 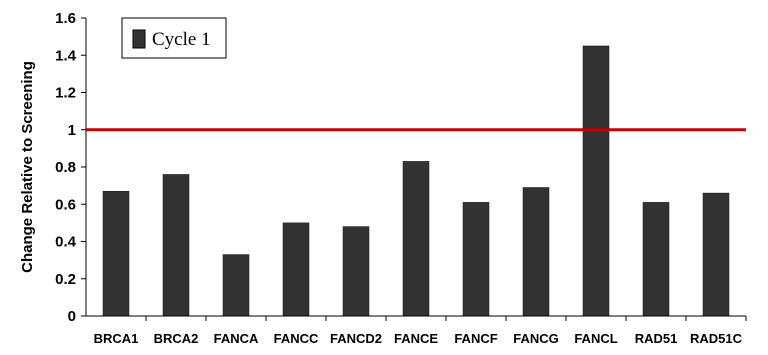 What do you see at coordinates (65, 18) in the screenshot?
I see `y-tick-label: 1.6` at bounding box center [65, 18].